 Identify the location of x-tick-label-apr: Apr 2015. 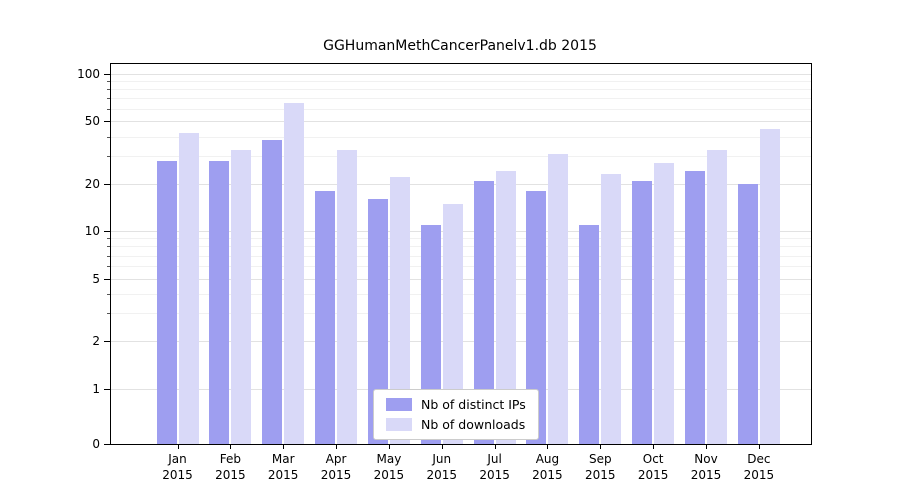
(336, 467).